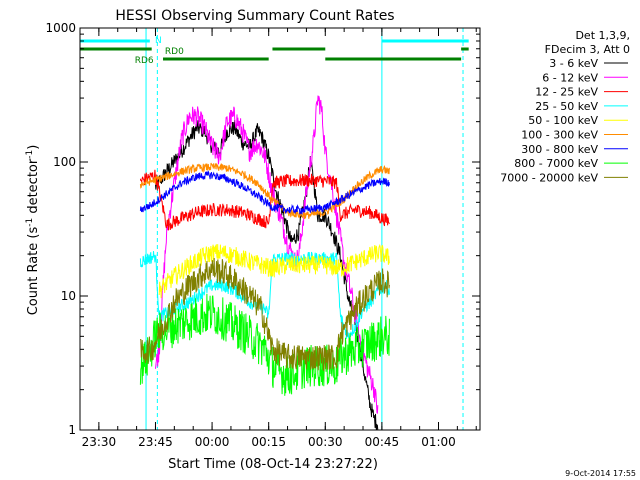 Image resolution: width=640 pixels, height=480 pixels. Describe the element at coordinates (273, 464) in the screenshot. I see `x-axis-label: Start Time (08-Oct-14 23:27:22)` at that location.